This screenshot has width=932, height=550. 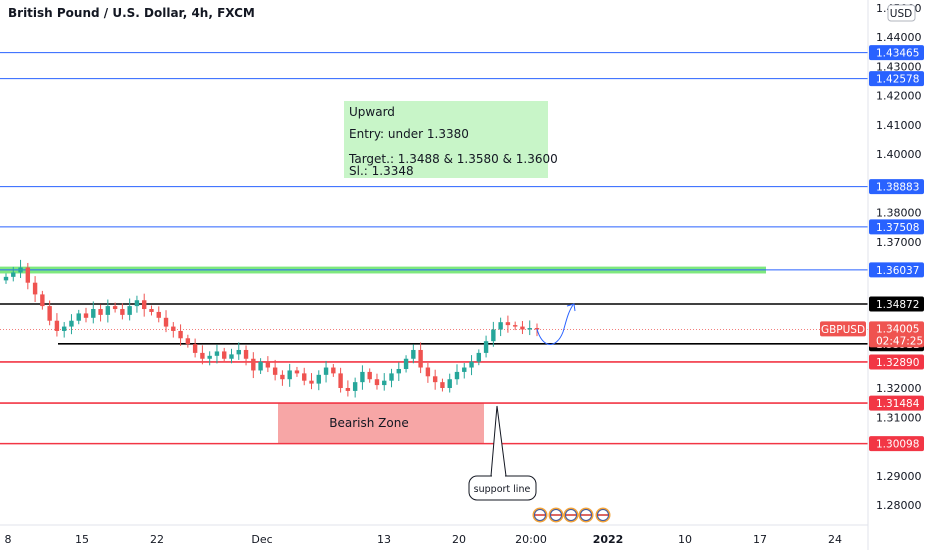 I want to click on price-tag-1.36037, so click(x=896, y=270).